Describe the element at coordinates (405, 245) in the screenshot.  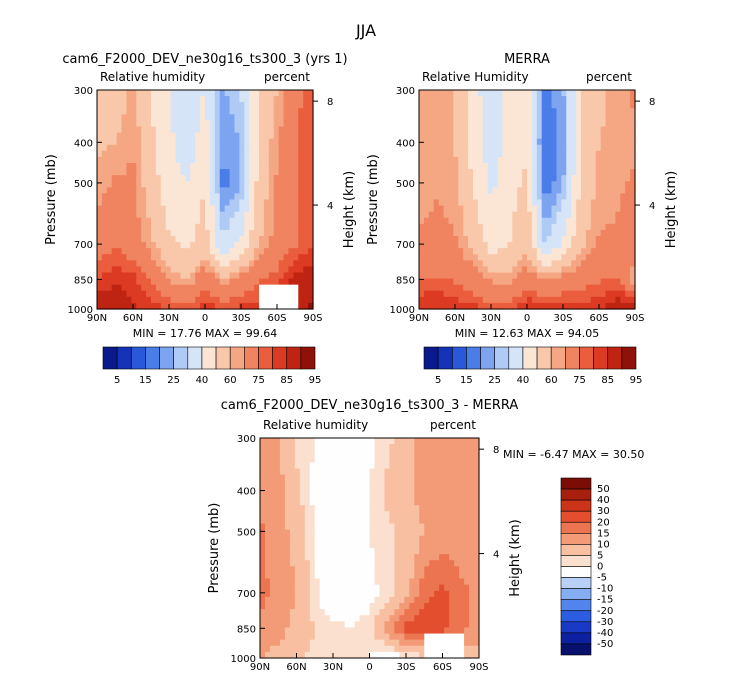
I see `y-tick-label: 700` at that location.